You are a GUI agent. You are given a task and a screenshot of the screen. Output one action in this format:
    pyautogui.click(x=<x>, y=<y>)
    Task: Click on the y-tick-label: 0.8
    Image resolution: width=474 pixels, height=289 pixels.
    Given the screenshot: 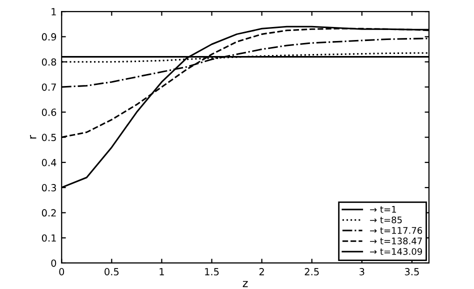 What is the action you would take?
    pyautogui.click(x=49, y=62)
    